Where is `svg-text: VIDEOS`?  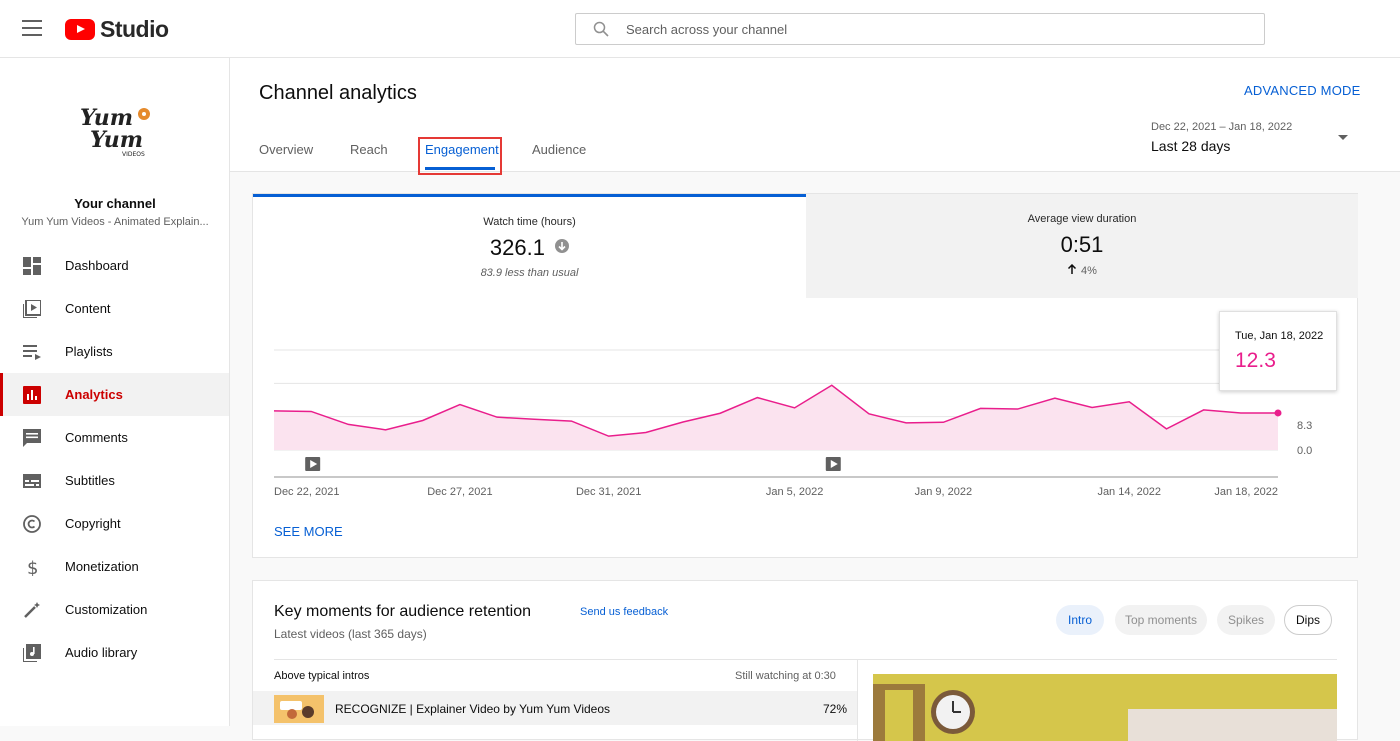
svg-text: VIDEOS is located at coordinates (133, 154).